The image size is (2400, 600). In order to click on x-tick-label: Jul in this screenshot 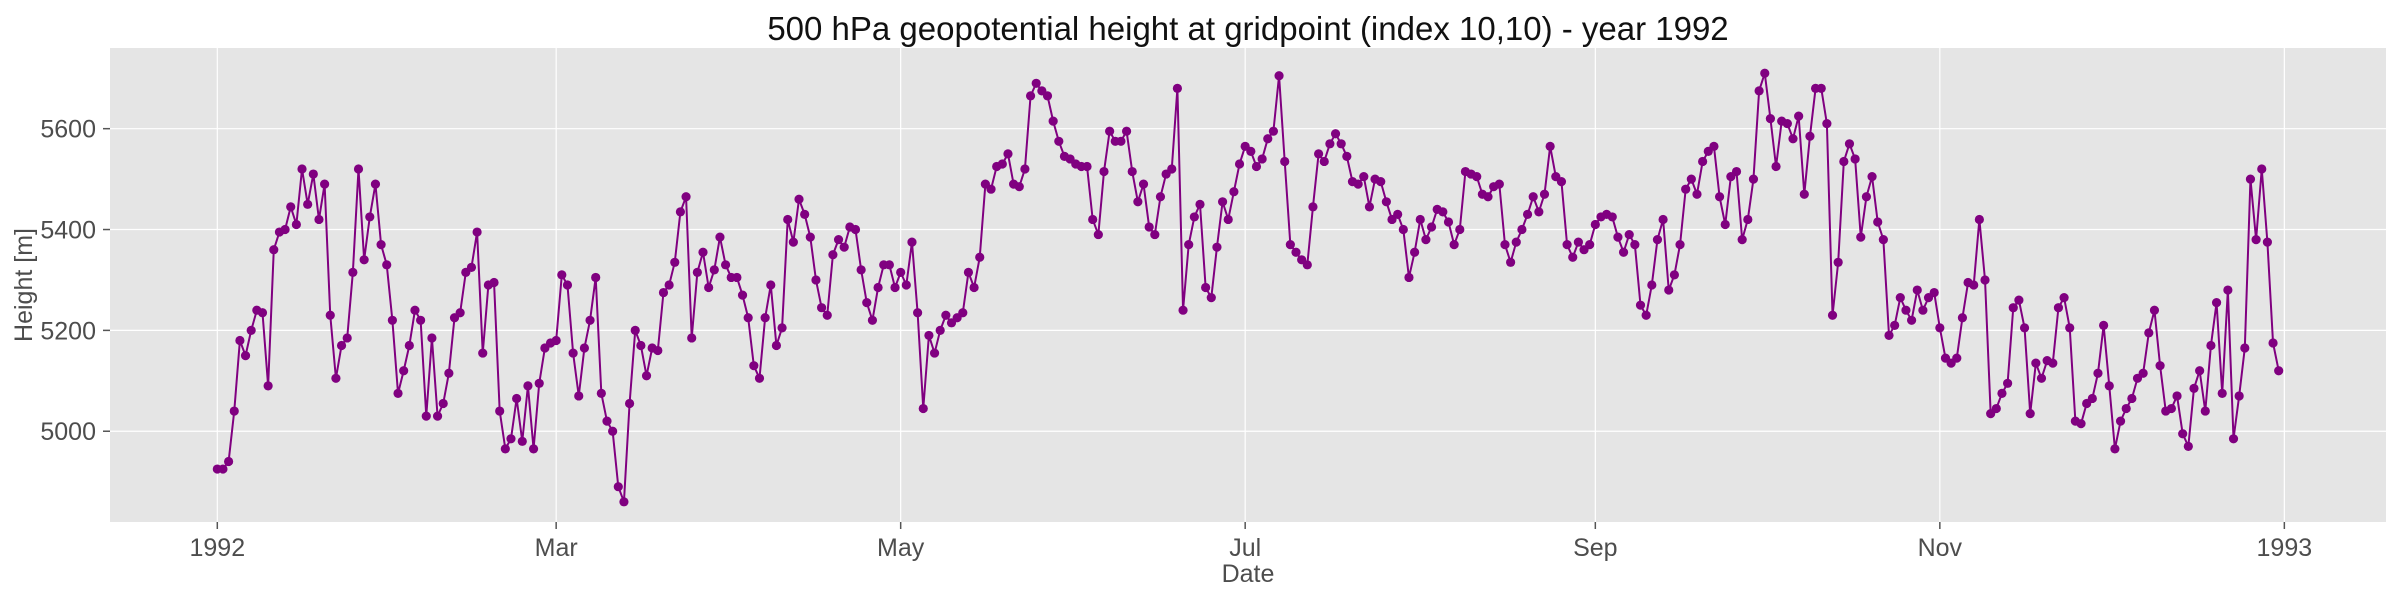, I will do `click(1245, 548)`.